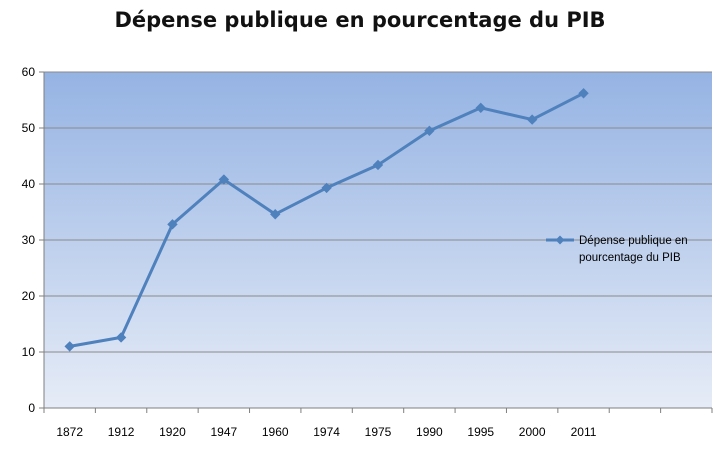 This screenshot has height=456, width=720. I want to click on y-tick-label: 20, so click(29, 296).